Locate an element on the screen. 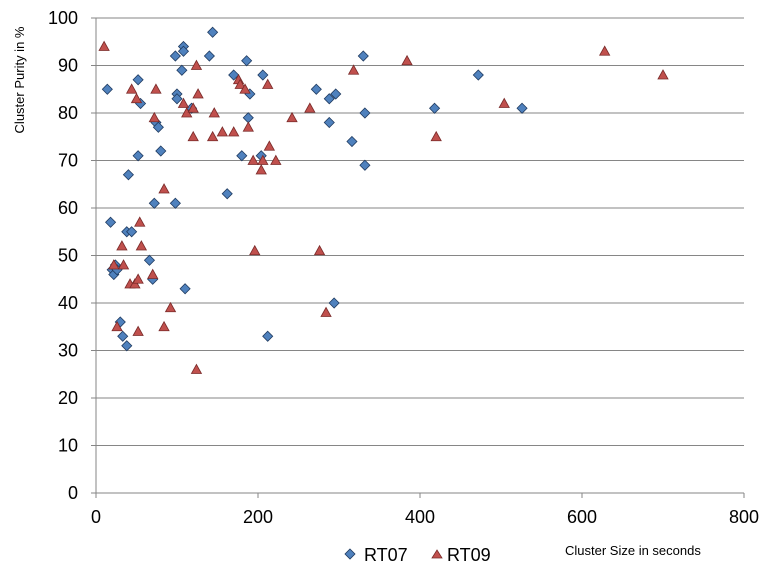  legend-item-rt07: RT07 is located at coordinates (376, 555).